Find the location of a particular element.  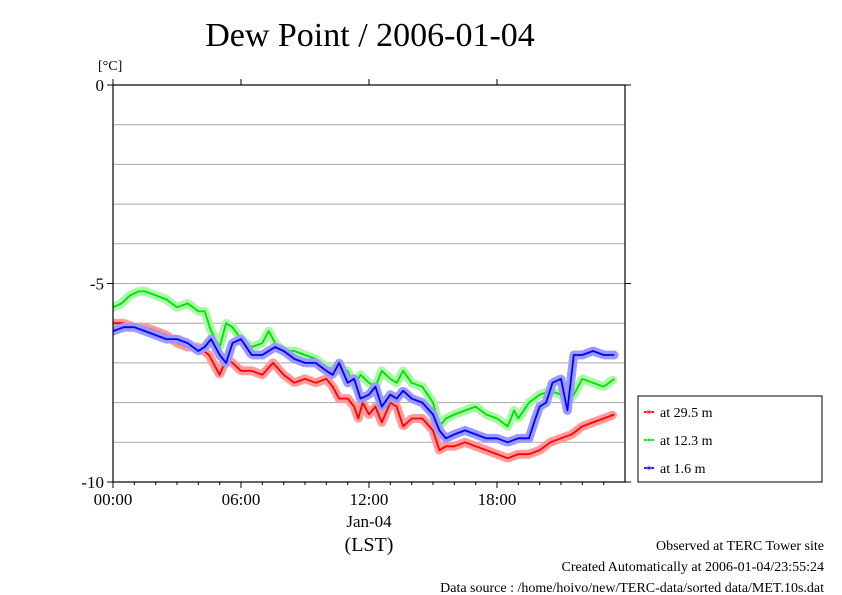

x-tick-label: 12:00 is located at coordinates (369, 499).